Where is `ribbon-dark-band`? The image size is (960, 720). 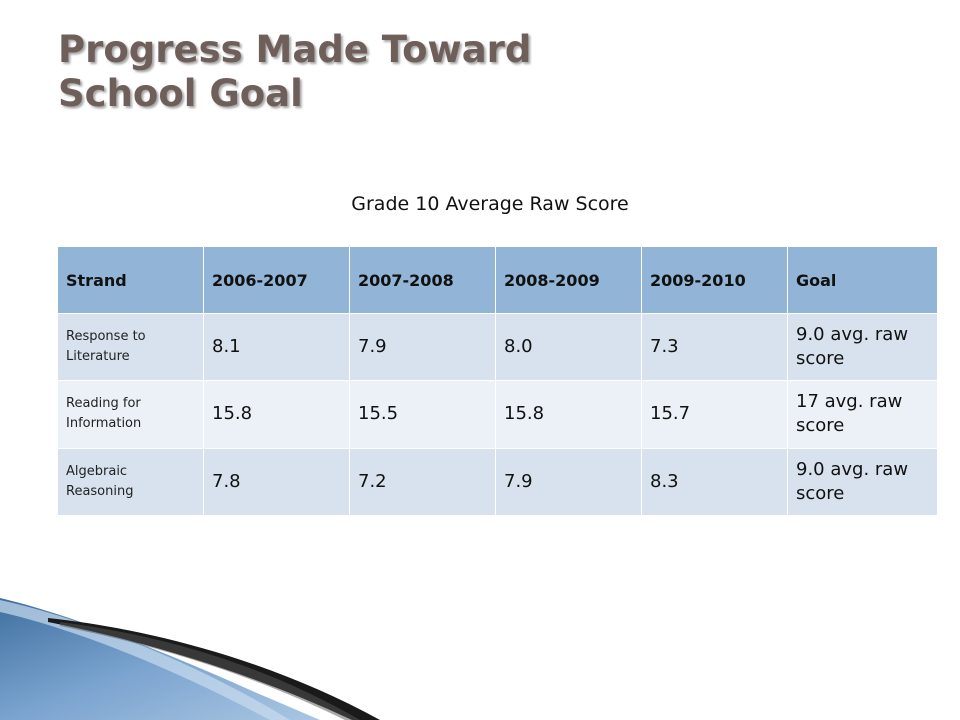 ribbon-dark-band is located at coordinates (214, 669).